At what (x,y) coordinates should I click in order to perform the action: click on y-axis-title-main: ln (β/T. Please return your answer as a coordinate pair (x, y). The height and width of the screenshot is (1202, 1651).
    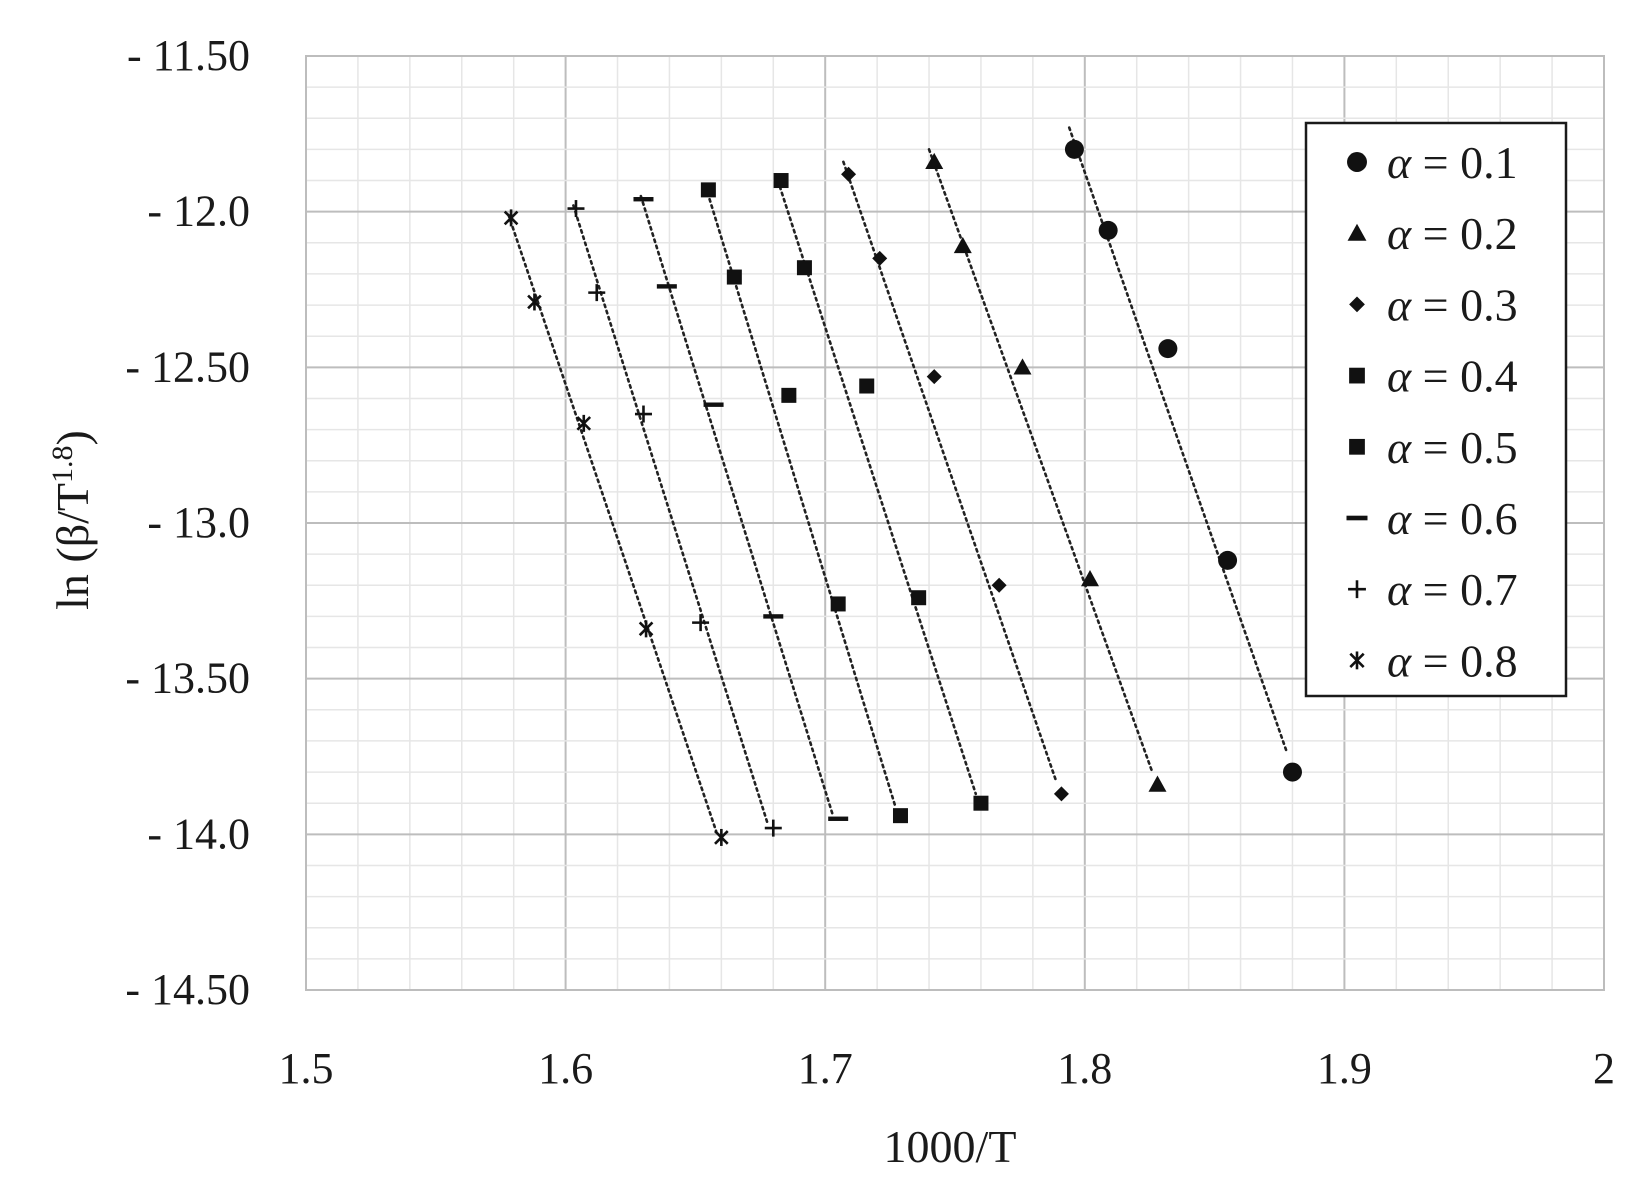
    Looking at the image, I should click on (72, 546).